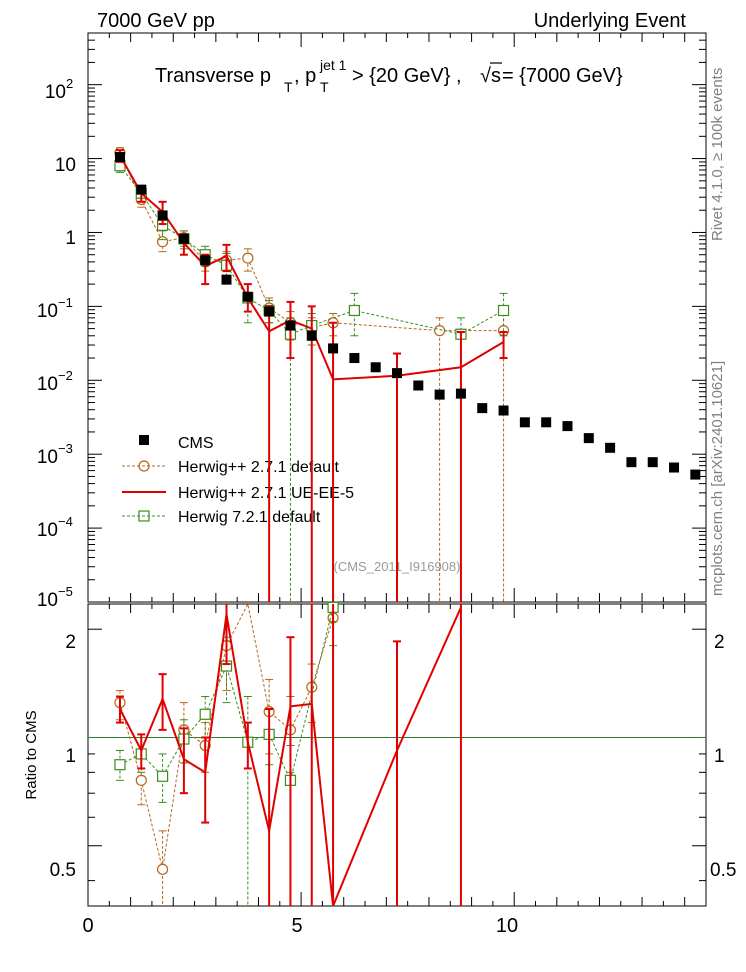 The height and width of the screenshot is (972, 746). I want to click on title-sub-t2: T, so click(324, 87).